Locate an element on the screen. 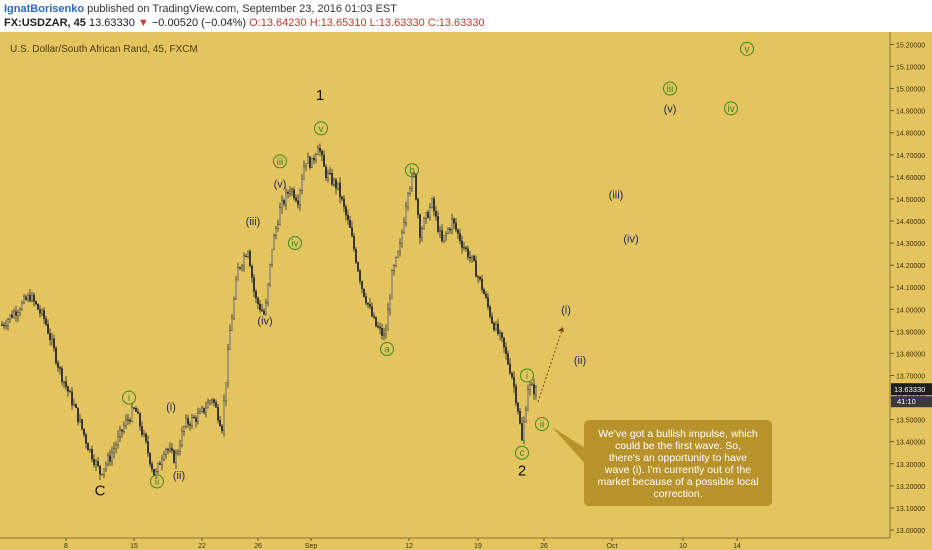  wave-label: (i) is located at coordinates (171, 407).